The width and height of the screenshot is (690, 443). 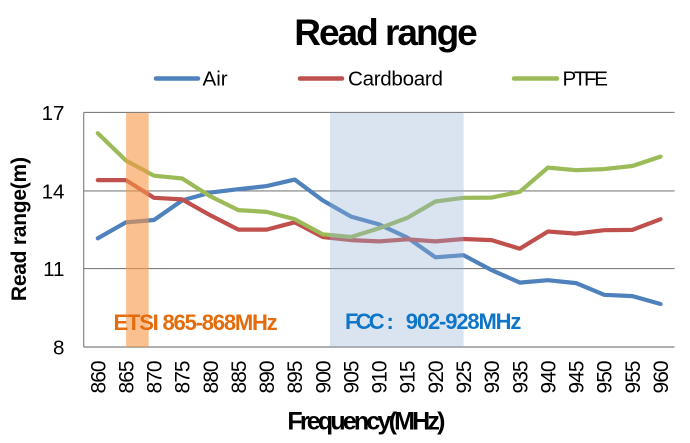 What do you see at coordinates (585, 78) in the screenshot?
I see `svg-text: PTFE` at bounding box center [585, 78].